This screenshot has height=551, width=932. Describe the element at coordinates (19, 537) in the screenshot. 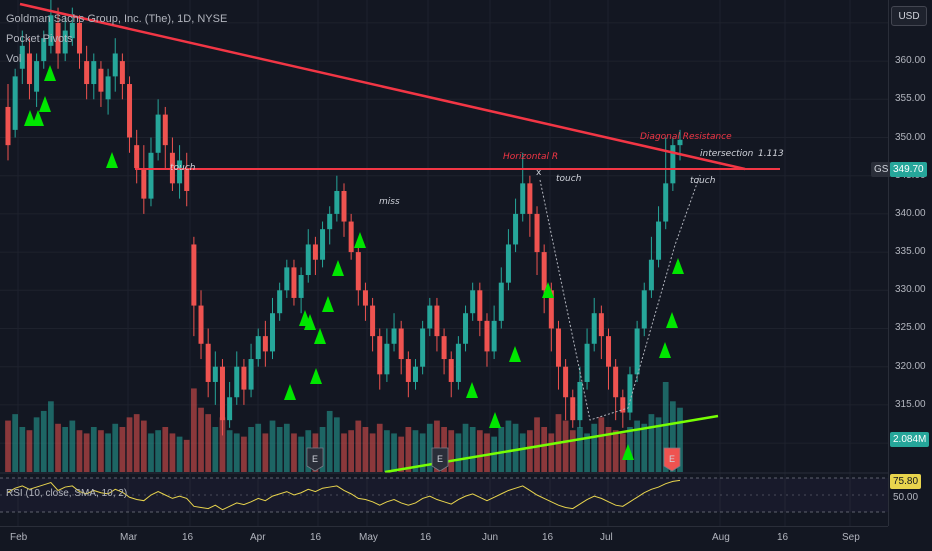

I see `time-axis-label: Feb` at that location.